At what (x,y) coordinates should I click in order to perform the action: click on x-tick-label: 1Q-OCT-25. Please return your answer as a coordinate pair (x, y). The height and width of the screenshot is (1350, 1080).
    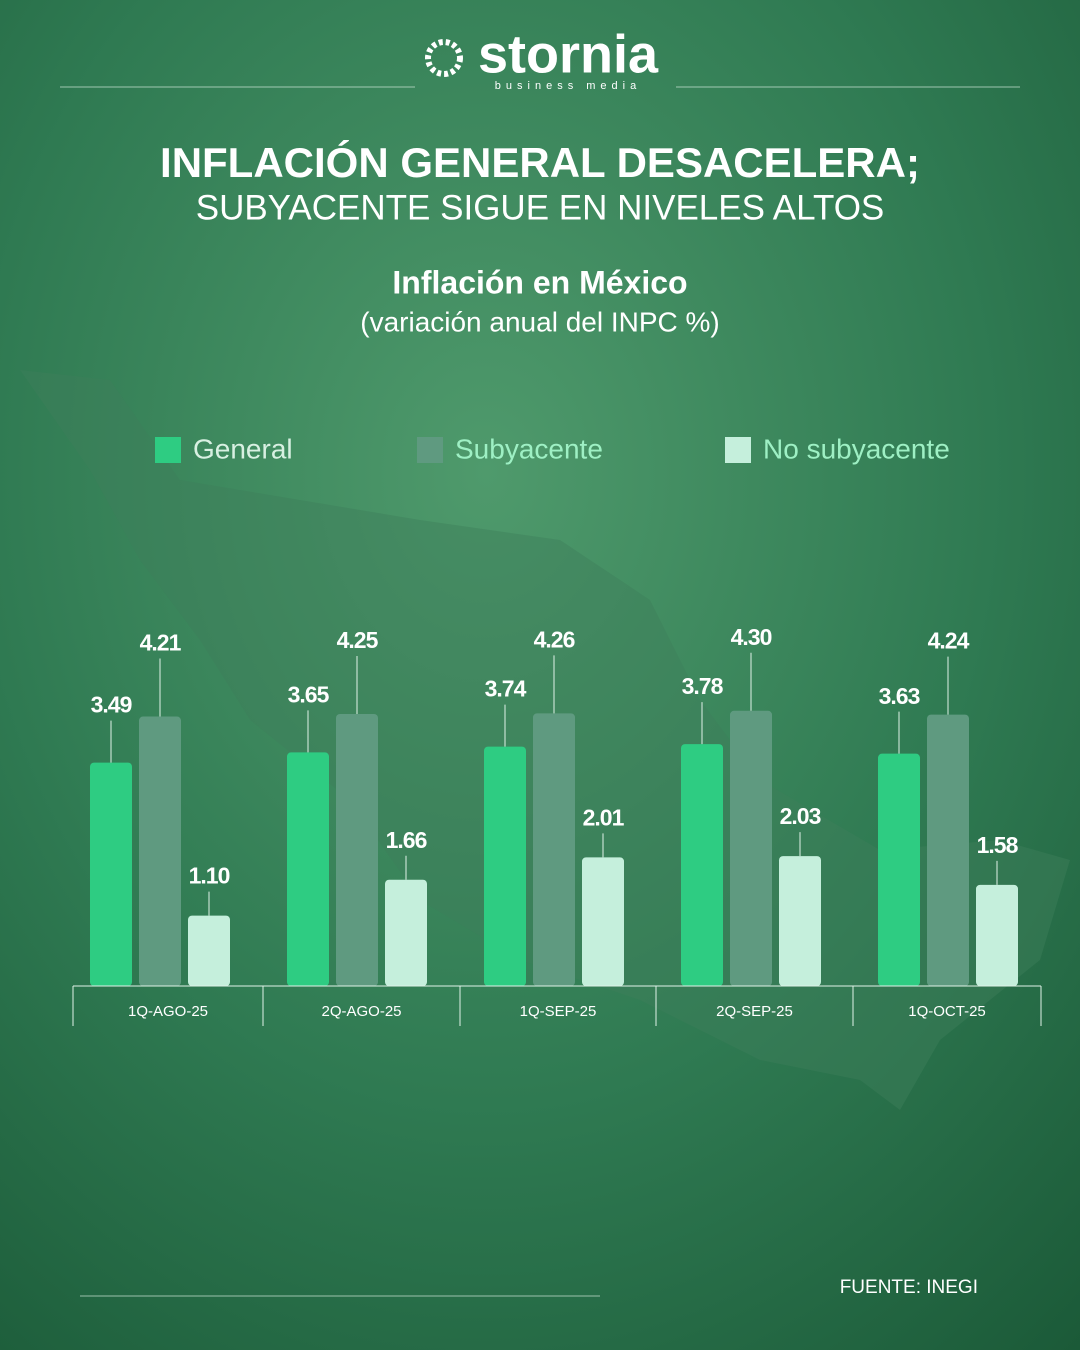
    Looking at the image, I should click on (947, 1011).